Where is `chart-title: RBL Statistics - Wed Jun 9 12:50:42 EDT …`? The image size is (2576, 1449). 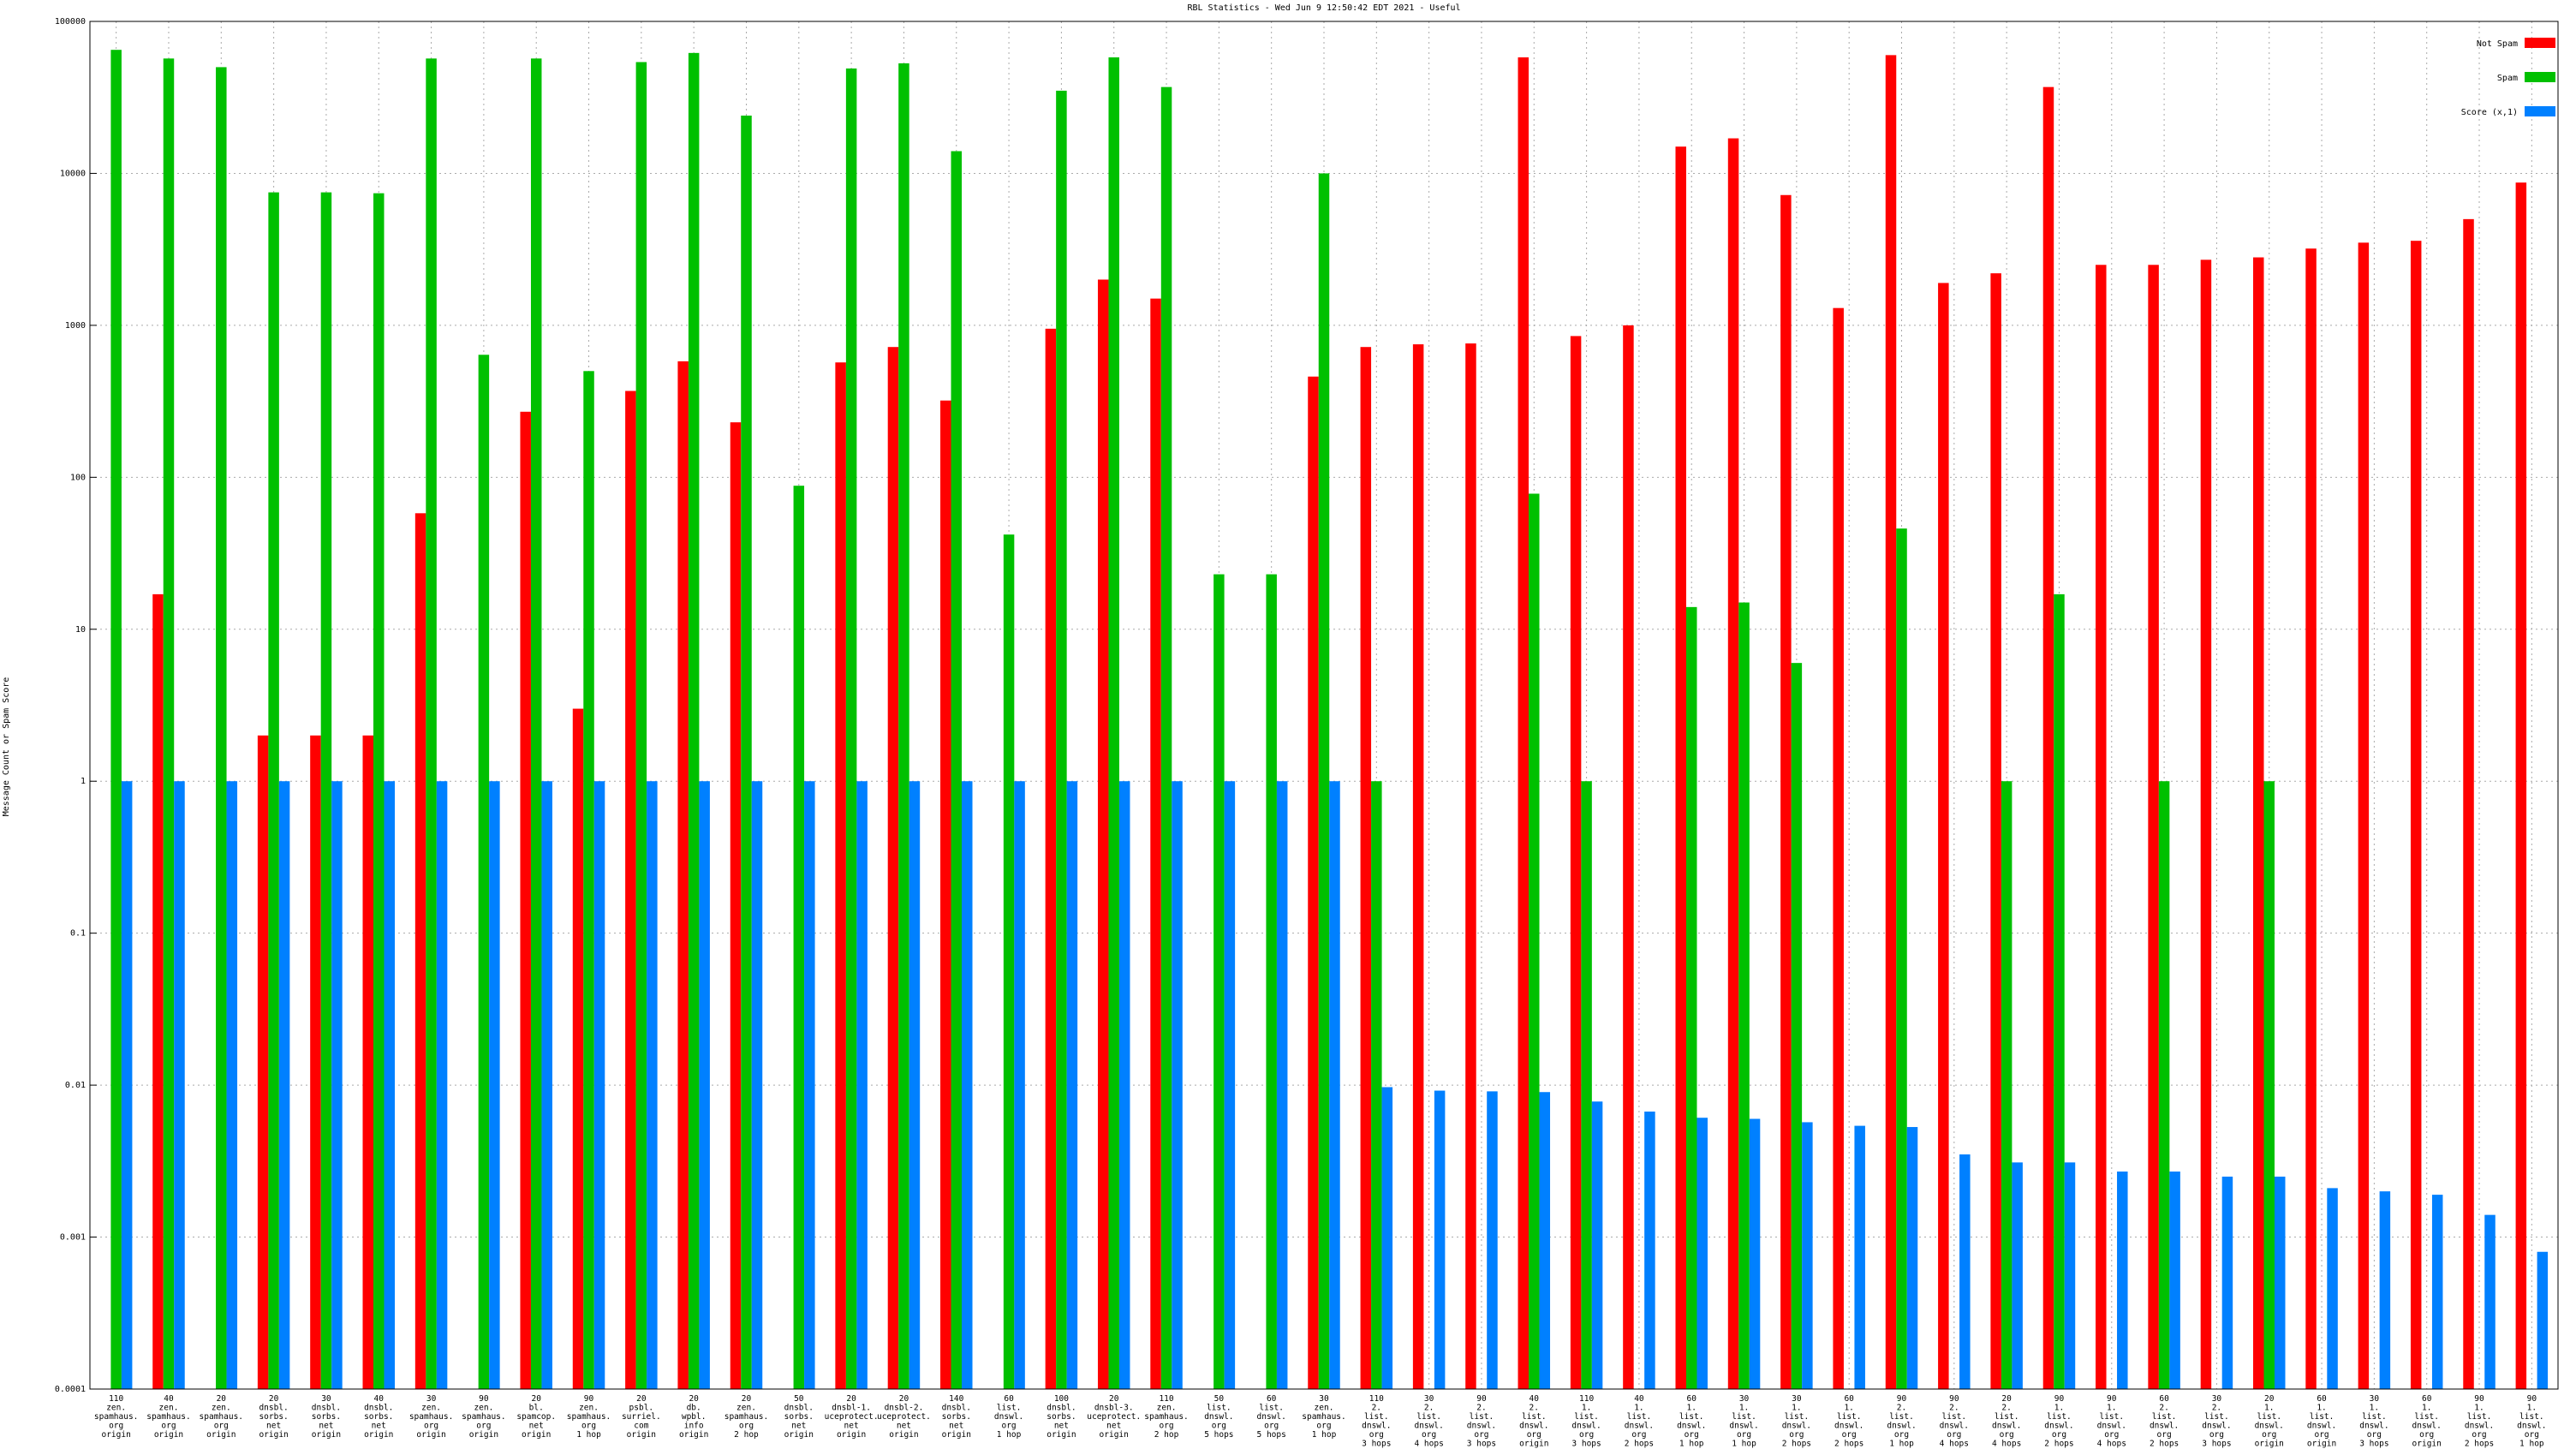
chart-title: RBL Statistics - Wed Jun 9 12:50:42 EDT … is located at coordinates (1323, 8).